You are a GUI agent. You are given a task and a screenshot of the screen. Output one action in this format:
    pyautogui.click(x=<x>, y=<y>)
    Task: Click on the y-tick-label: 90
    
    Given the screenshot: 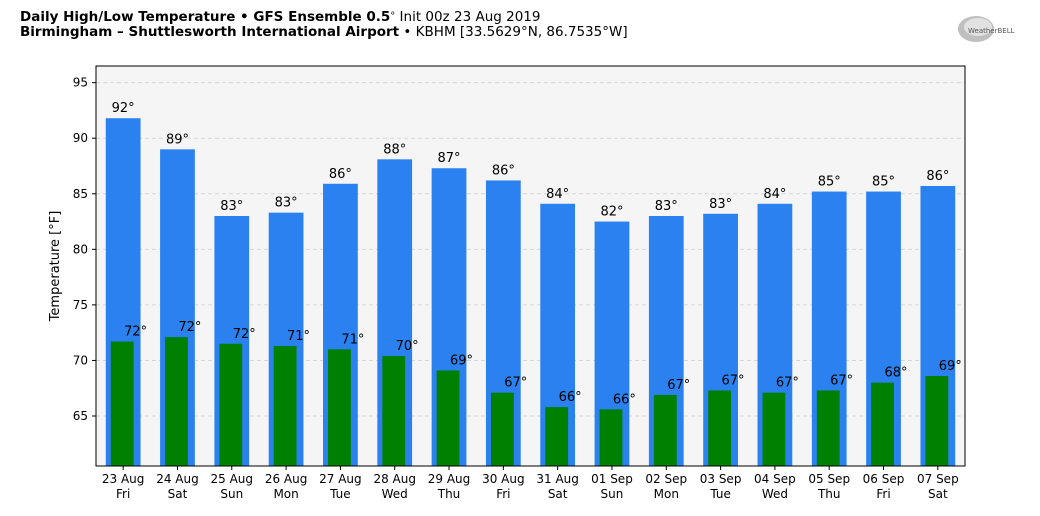 What is the action you would take?
    pyautogui.click(x=80, y=138)
    